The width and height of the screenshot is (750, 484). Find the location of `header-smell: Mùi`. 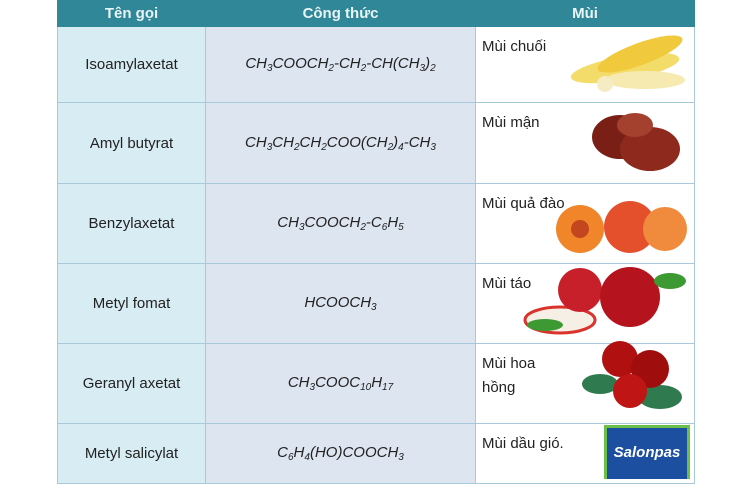

header-smell: Mùi is located at coordinates (585, 13).